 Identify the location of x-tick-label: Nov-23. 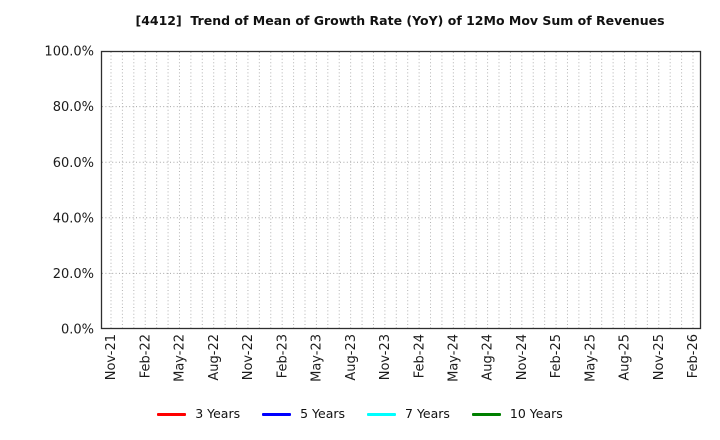
(385, 357).